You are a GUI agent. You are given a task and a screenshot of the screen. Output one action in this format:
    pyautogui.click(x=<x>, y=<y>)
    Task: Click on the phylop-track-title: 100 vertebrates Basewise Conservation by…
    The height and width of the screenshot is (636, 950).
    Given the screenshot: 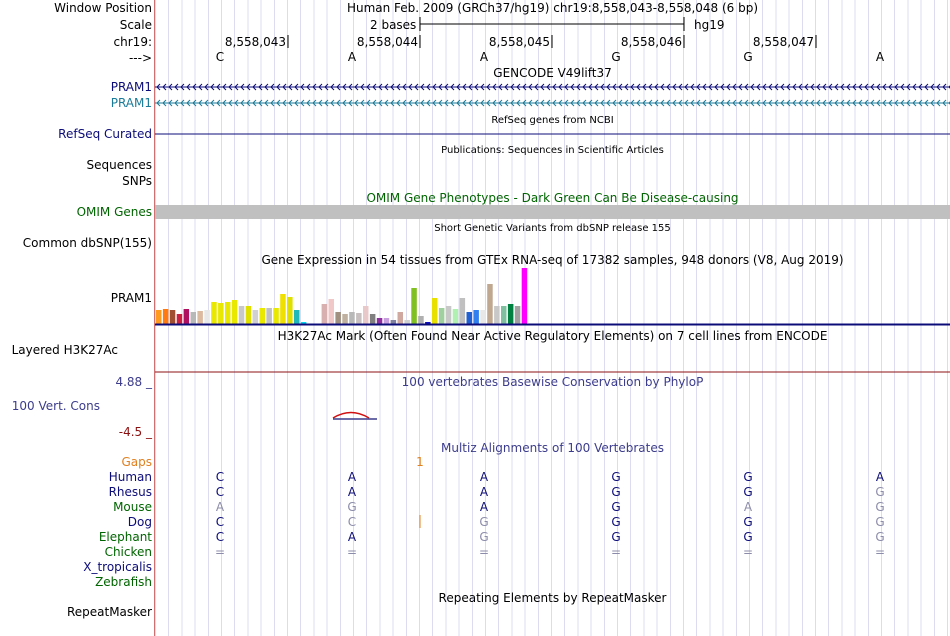 What is the action you would take?
    pyautogui.click(x=552, y=382)
    